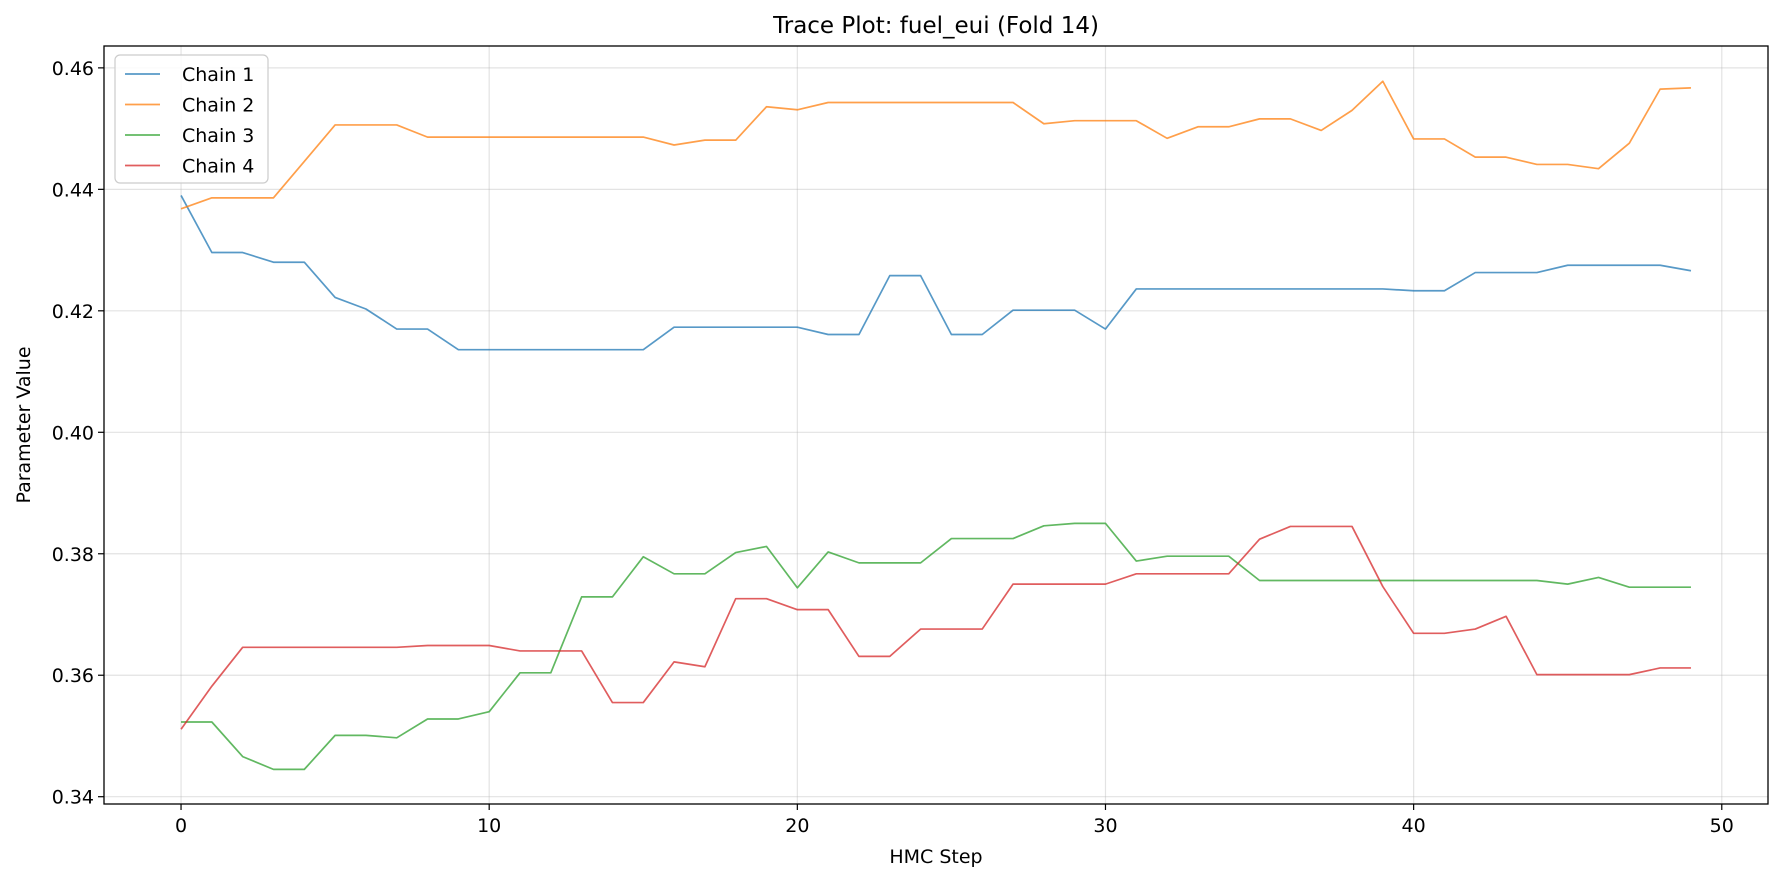 This screenshot has width=1784, height=882. Describe the element at coordinates (73, 676) in the screenshot. I see `y-tick-label: 0.36` at that location.